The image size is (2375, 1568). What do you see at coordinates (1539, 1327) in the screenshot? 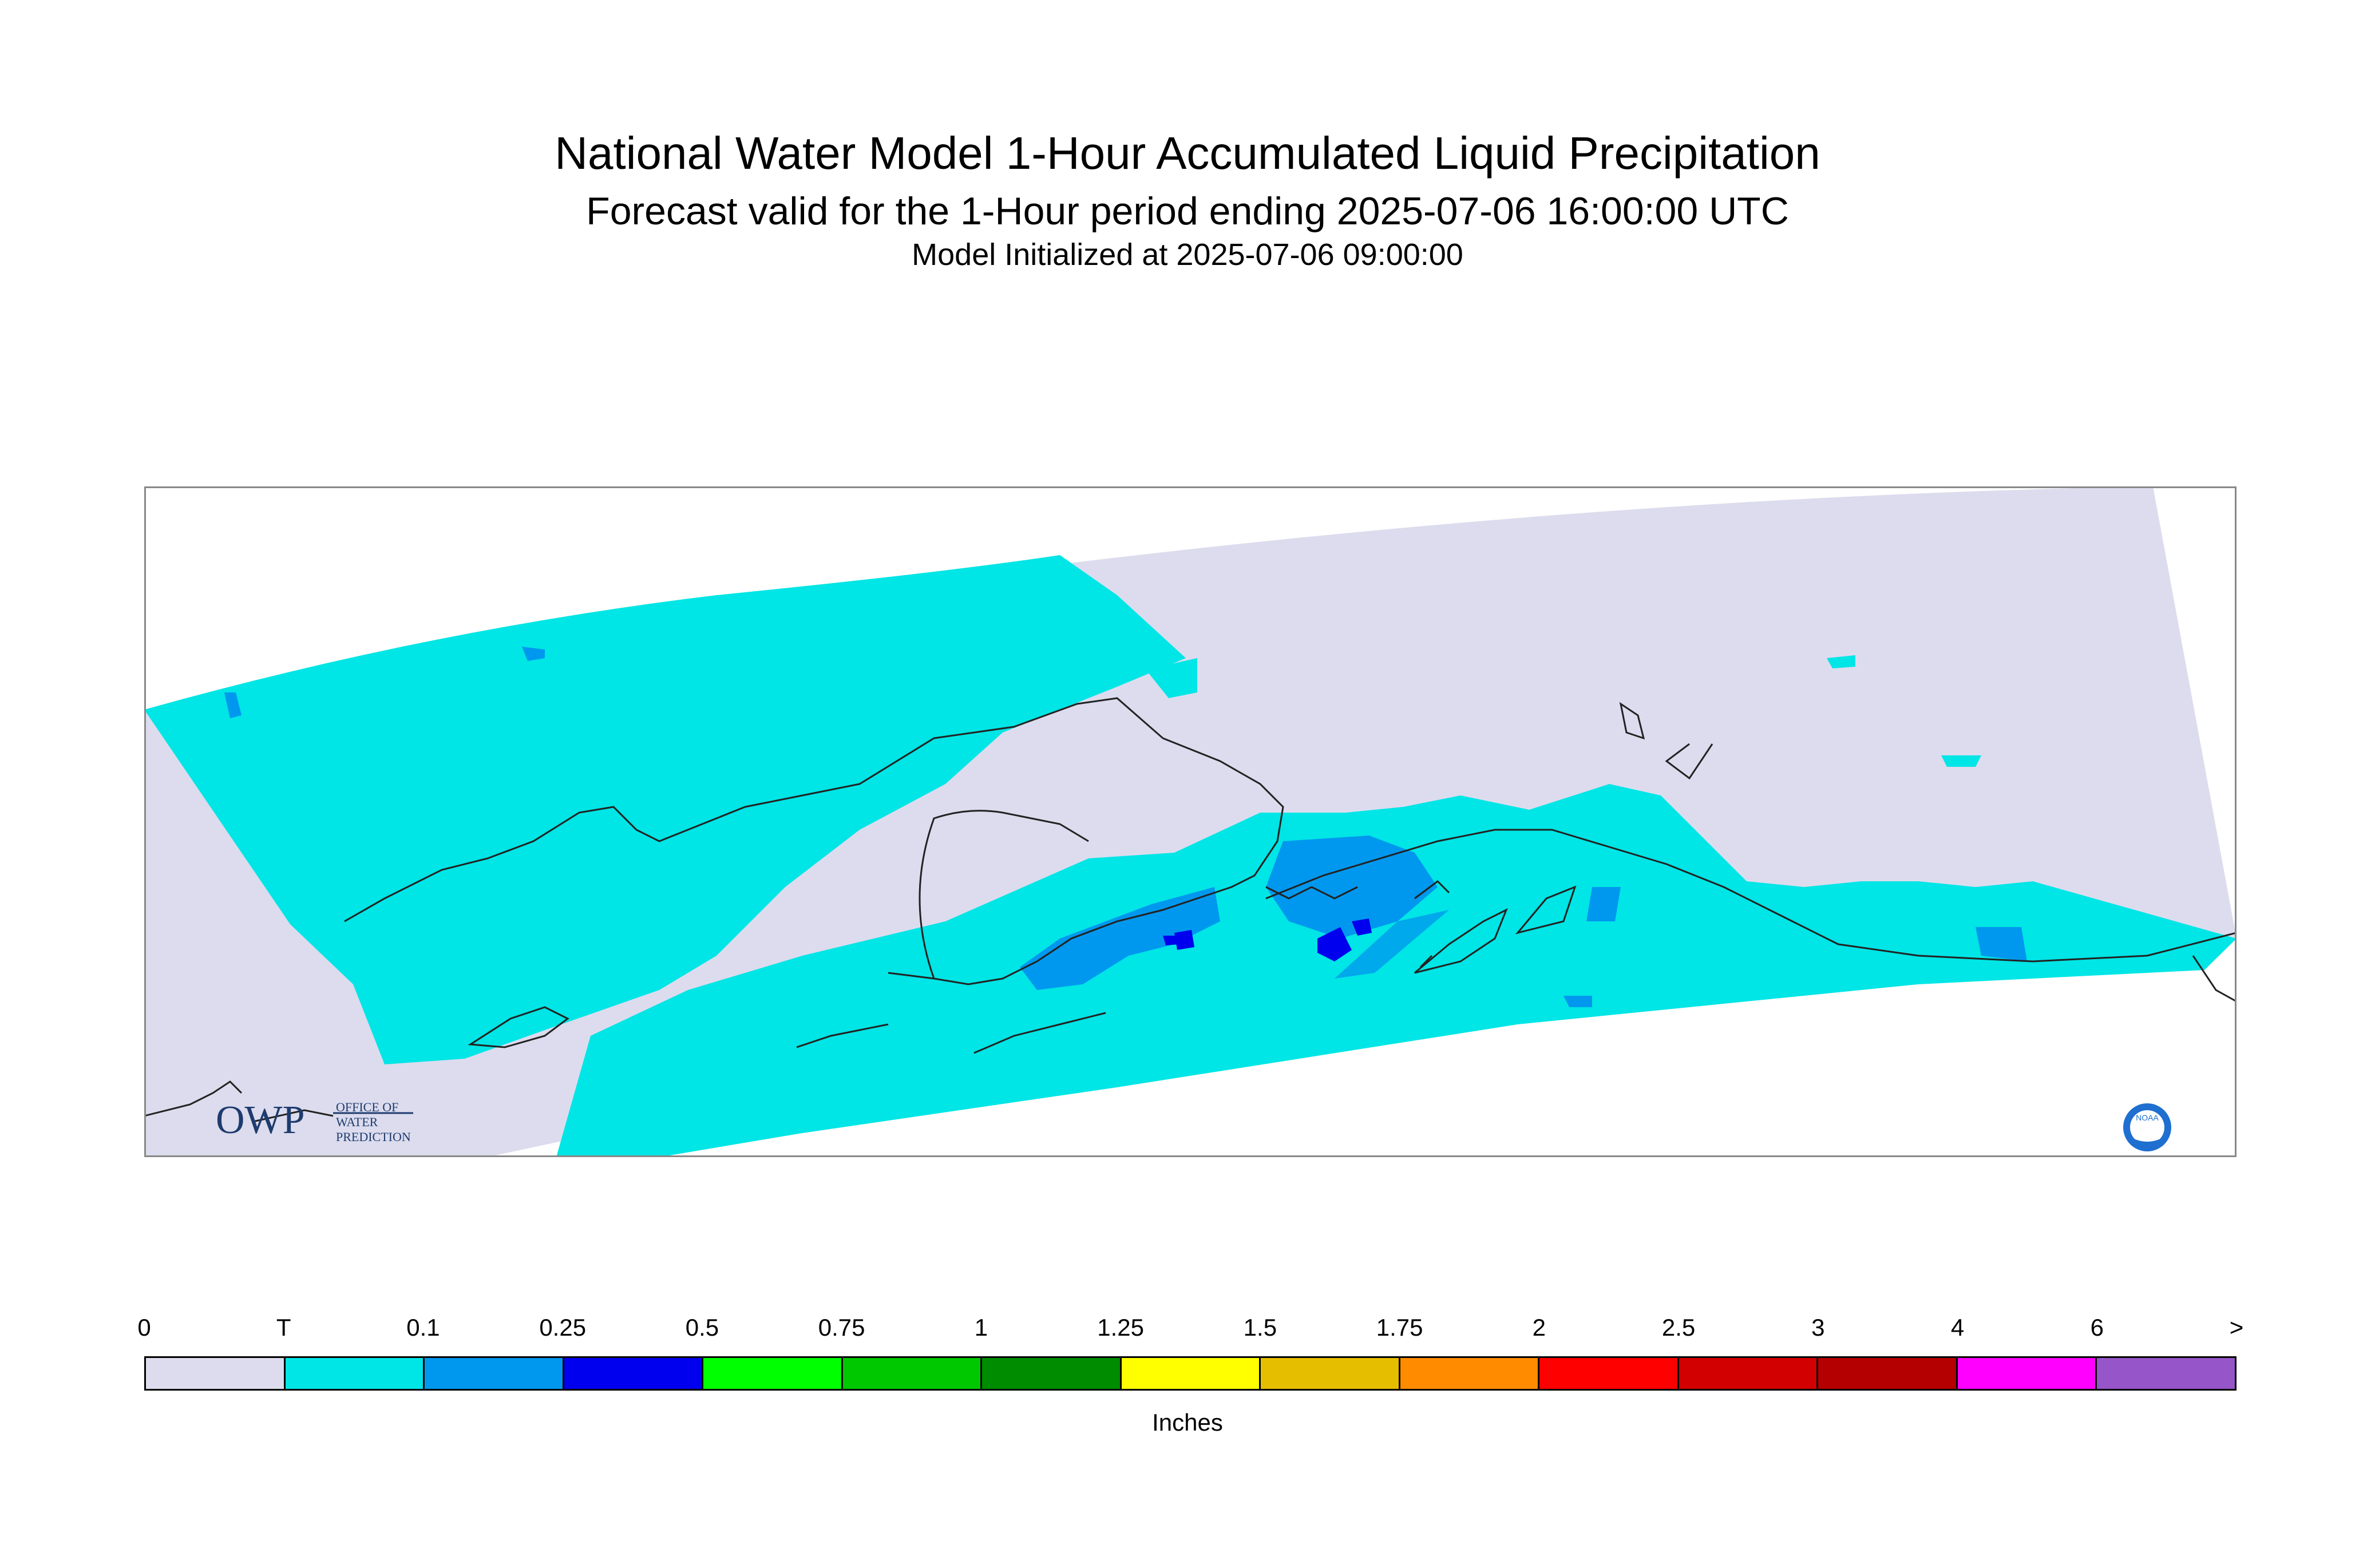
I see `legend-tick-label: 2` at bounding box center [1539, 1327].